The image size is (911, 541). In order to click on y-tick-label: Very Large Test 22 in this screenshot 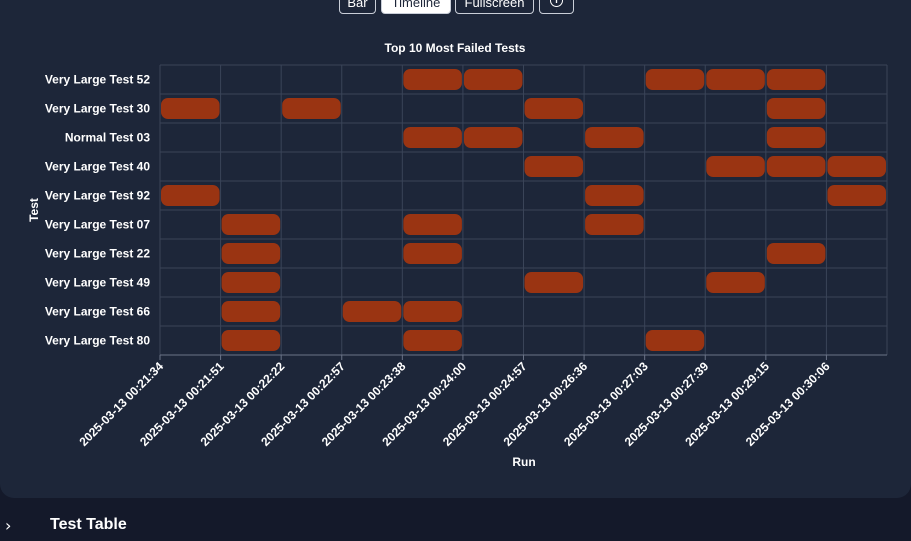, I will do `click(97, 254)`.